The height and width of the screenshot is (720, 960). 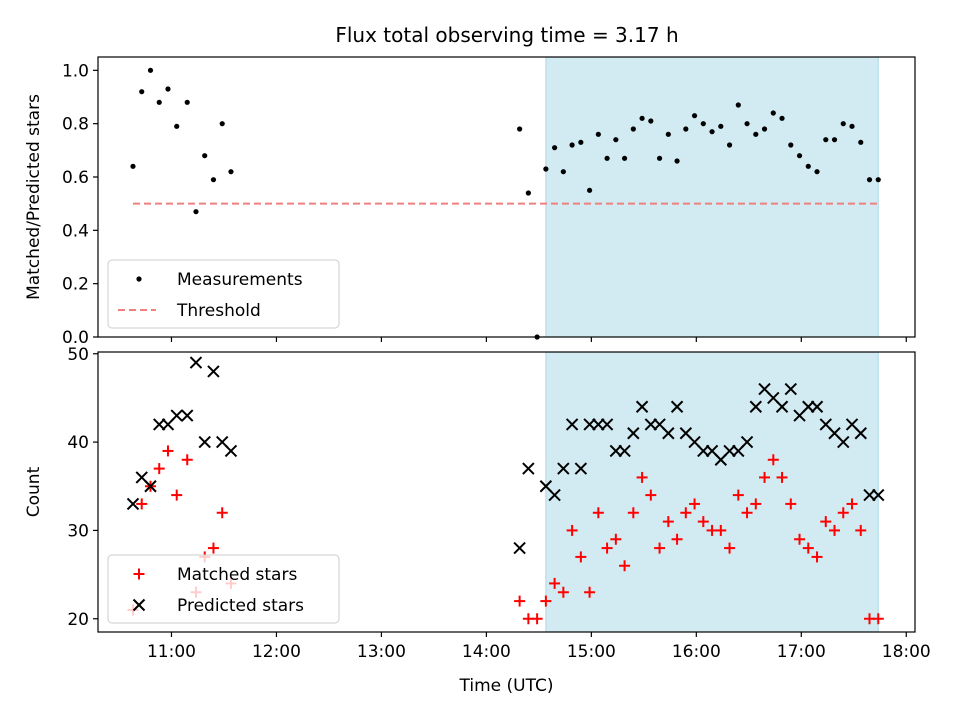 What do you see at coordinates (506, 35) in the screenshot?
I see `chart-title: Flux total observing time = 3.17 h` at bounding box center [506, 35].